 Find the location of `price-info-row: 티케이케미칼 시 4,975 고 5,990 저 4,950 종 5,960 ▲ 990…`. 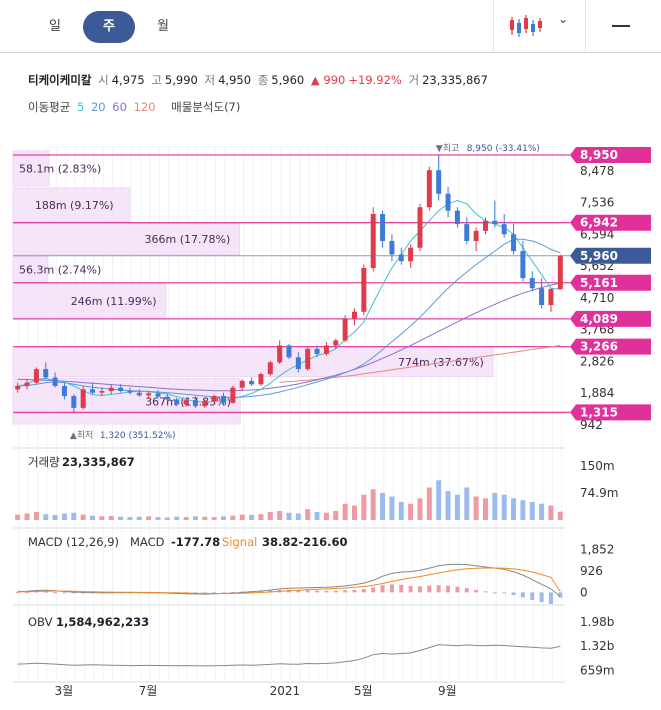

price-info-row: 티케이케미칼 시 4,975 고 5,990 저 4,950 종 5,960 ▲ 990… is located at coordinates (259, 80).